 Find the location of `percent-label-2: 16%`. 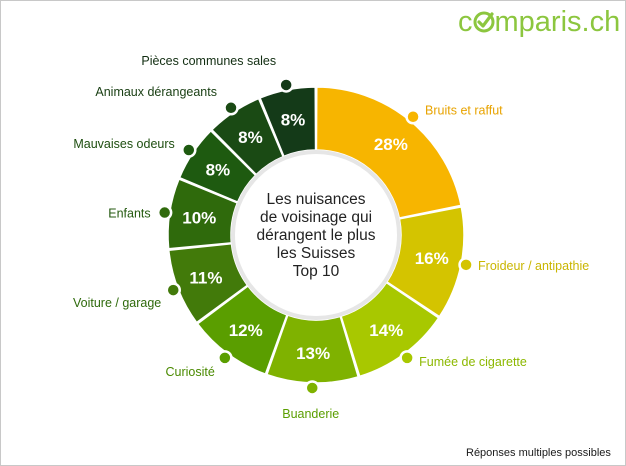

percent-label-2: 16% is located at coordinates (432, 258).